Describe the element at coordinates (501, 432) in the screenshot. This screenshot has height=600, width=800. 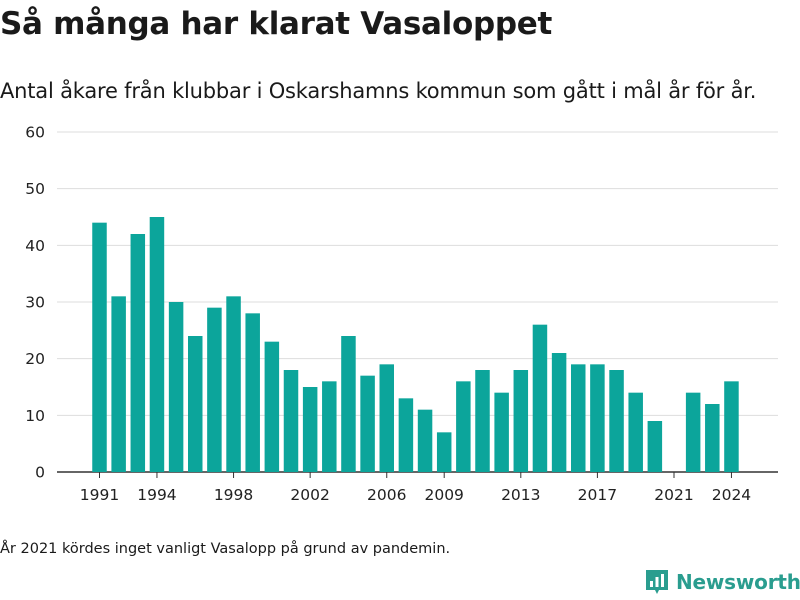
I see `bar-2012` at that location.